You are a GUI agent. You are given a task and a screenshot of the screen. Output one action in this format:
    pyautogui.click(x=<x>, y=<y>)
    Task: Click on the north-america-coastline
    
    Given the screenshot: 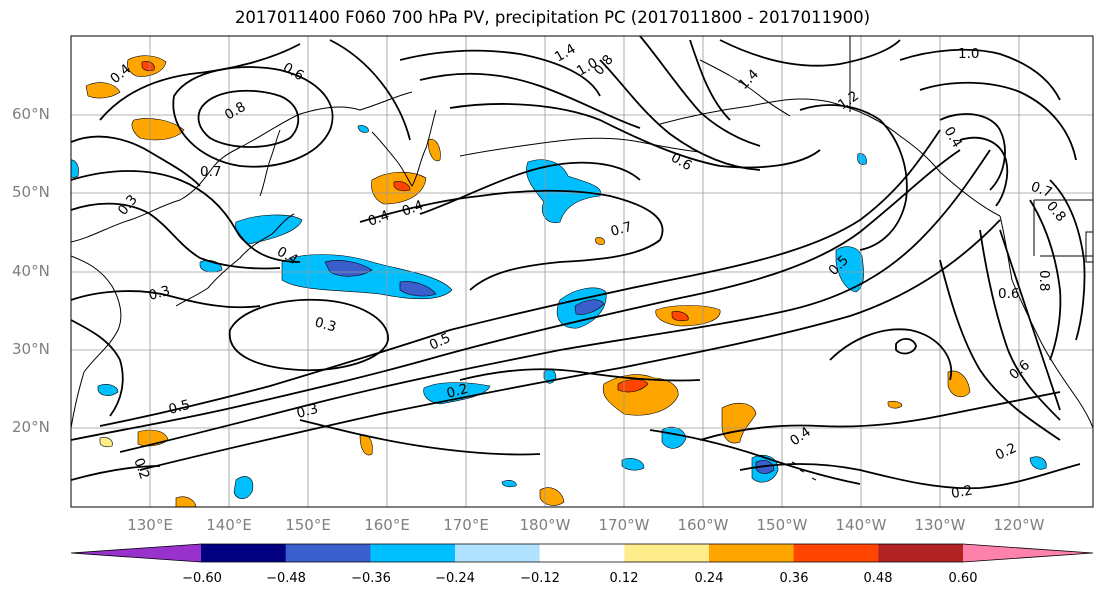 What is the action you would take?
    pyautogui.click(x=1046, y=322)
    